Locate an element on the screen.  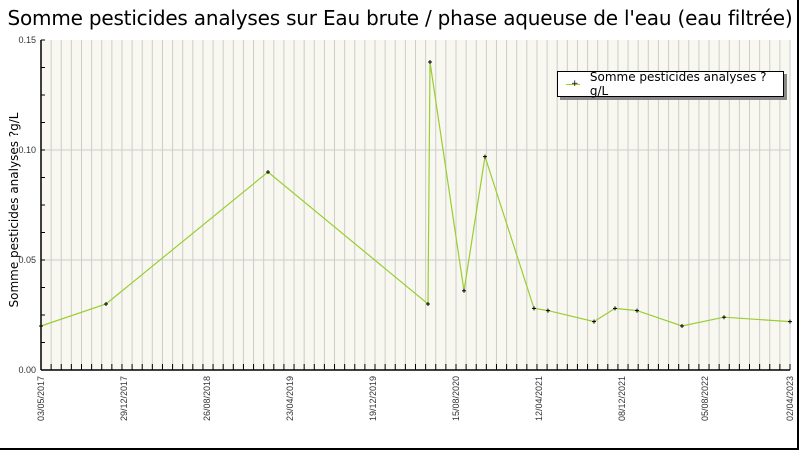
y-tick-label: 0.05 is located at coordinates (27, 260).